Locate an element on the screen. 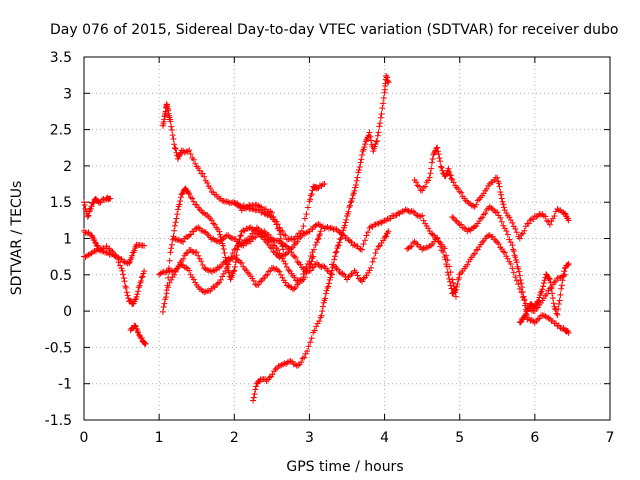 The width and height of the screenshot is (640, 480). y-tick-label: -1.5 is located at coordinates (58, 421).